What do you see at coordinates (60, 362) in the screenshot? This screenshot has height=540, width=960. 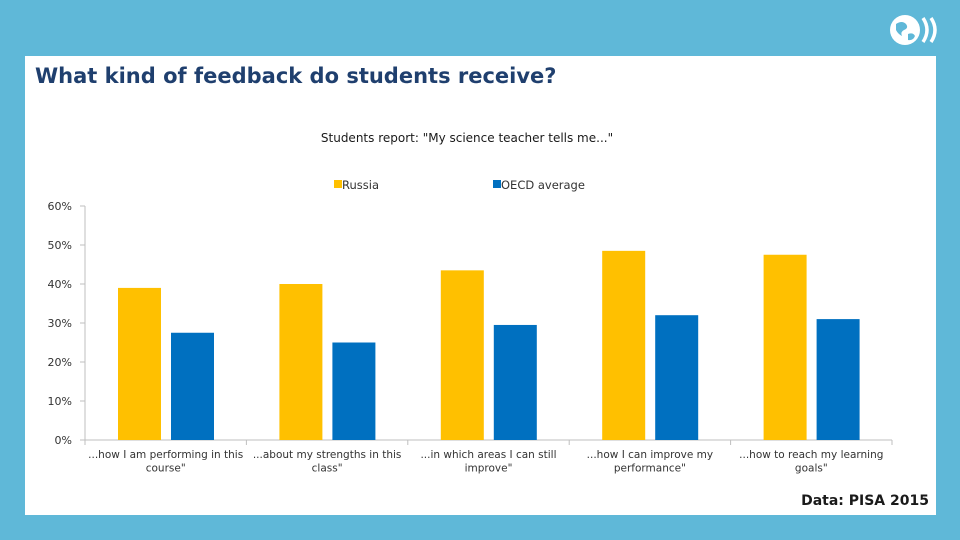 I see `y-tick-label: 20%` at bounding box center [60, 362].